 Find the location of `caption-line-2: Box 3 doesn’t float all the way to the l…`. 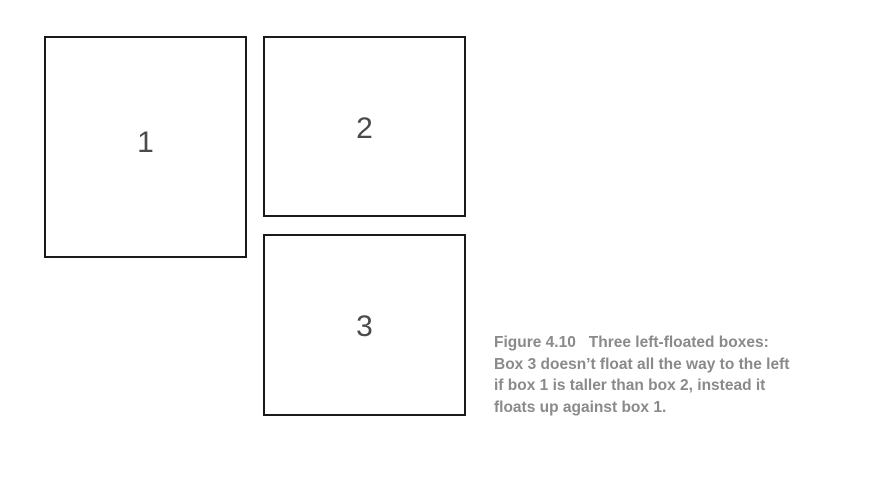

caption-line-2: Box 3 doesn’t float all the way to the l… is located at coordinates (684, 365).